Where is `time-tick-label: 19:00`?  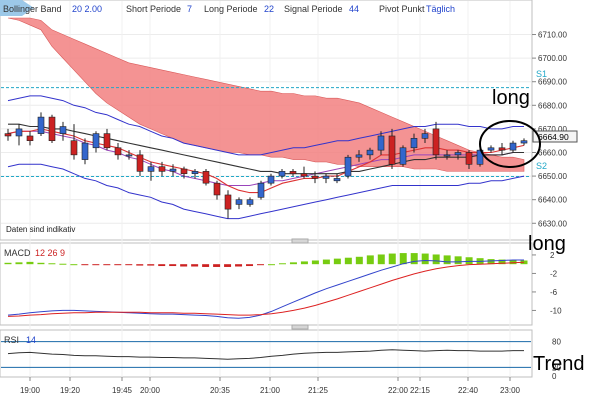 time-tick-label: 19:00 is located at coordinates (30, 390).